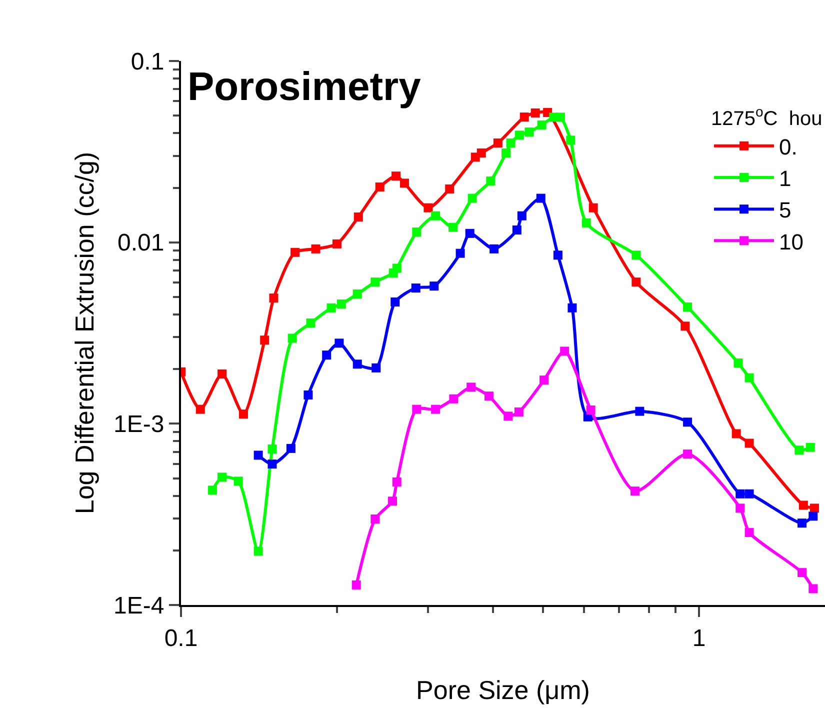 This screenshot has height=712, width=825. I want to click on y-tick-label: 0.01, so click(140, 243).